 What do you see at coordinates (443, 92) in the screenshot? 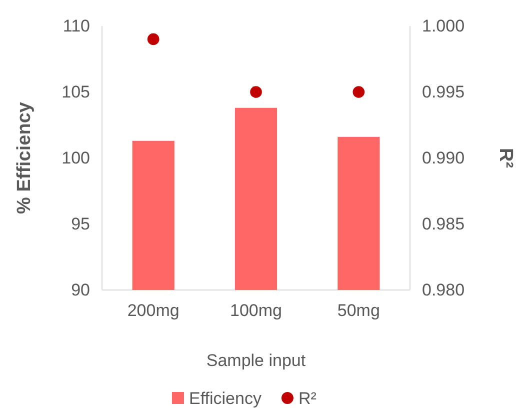
I see `y2-tick-label: 0.995` at bounding box center [443, 92].